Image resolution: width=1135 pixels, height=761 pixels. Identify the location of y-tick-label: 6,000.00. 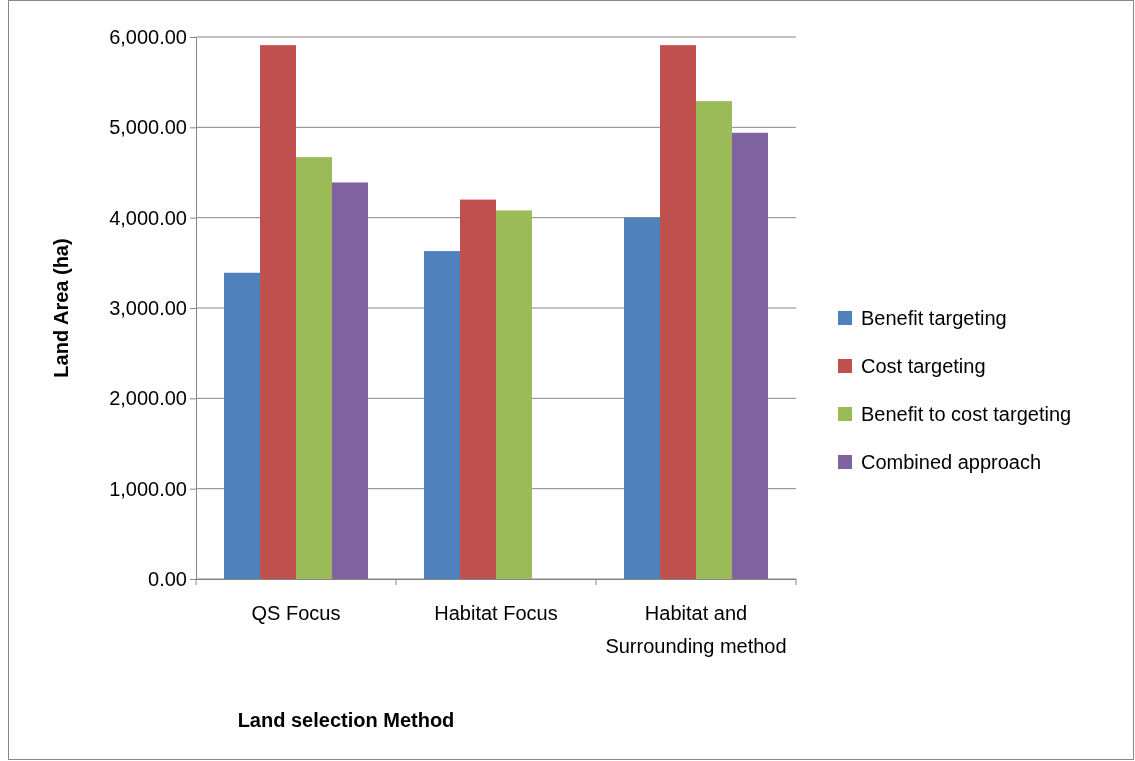
(148, 36).